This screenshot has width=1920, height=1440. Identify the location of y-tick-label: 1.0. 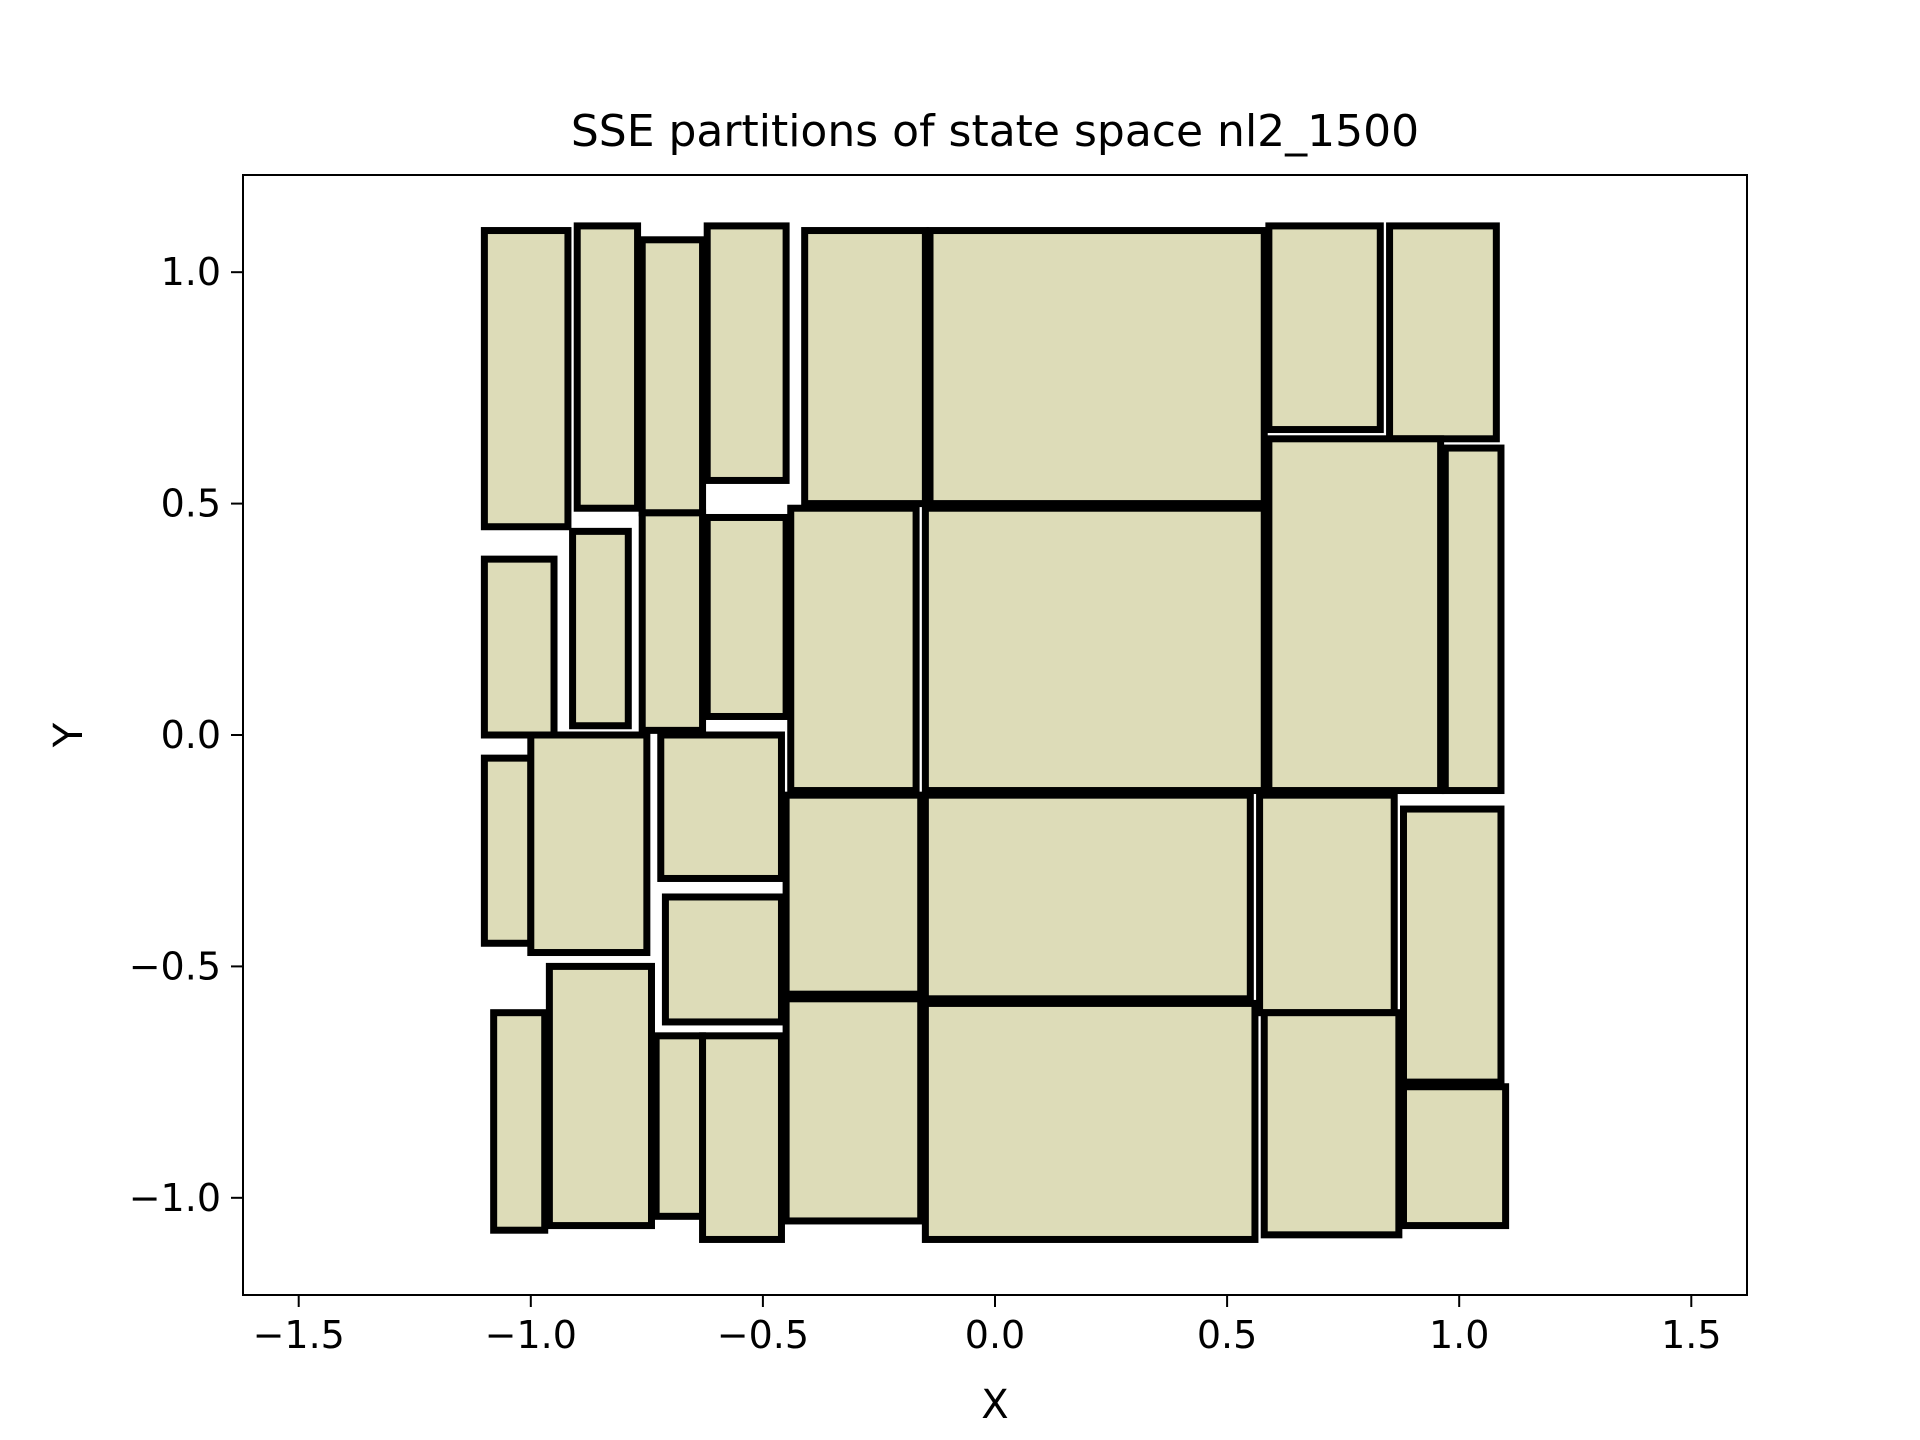
(191, 272).